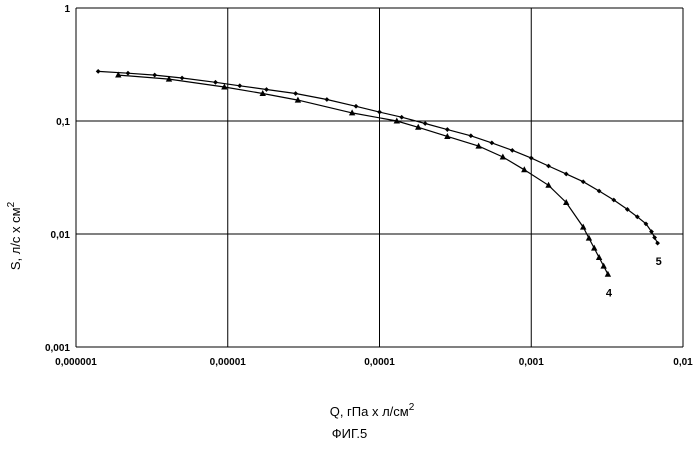  Describe the element at coordinates (67, 9) in the screenshot. I see `y-tick-label: 1` at that location.